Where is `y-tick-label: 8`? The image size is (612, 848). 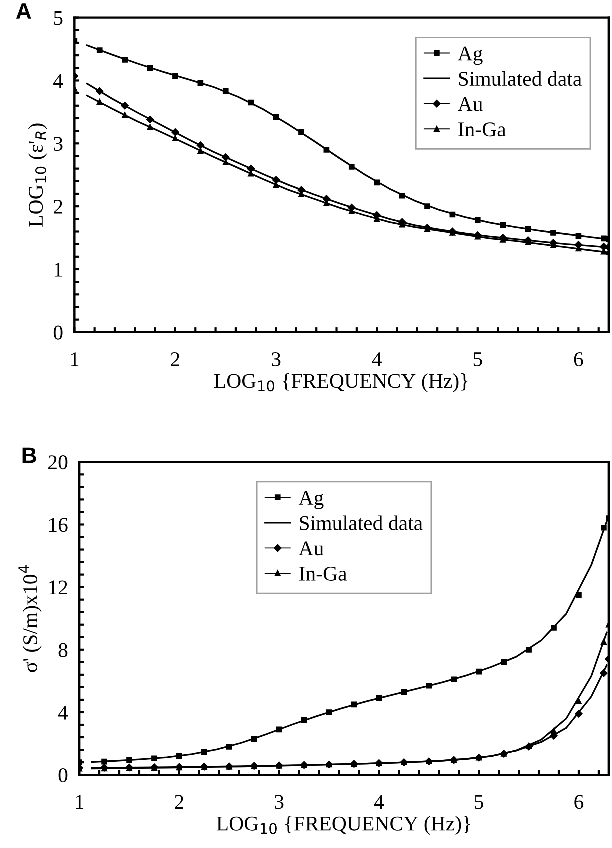 y-tick-label: 8 is located at coordinates (63, 650).